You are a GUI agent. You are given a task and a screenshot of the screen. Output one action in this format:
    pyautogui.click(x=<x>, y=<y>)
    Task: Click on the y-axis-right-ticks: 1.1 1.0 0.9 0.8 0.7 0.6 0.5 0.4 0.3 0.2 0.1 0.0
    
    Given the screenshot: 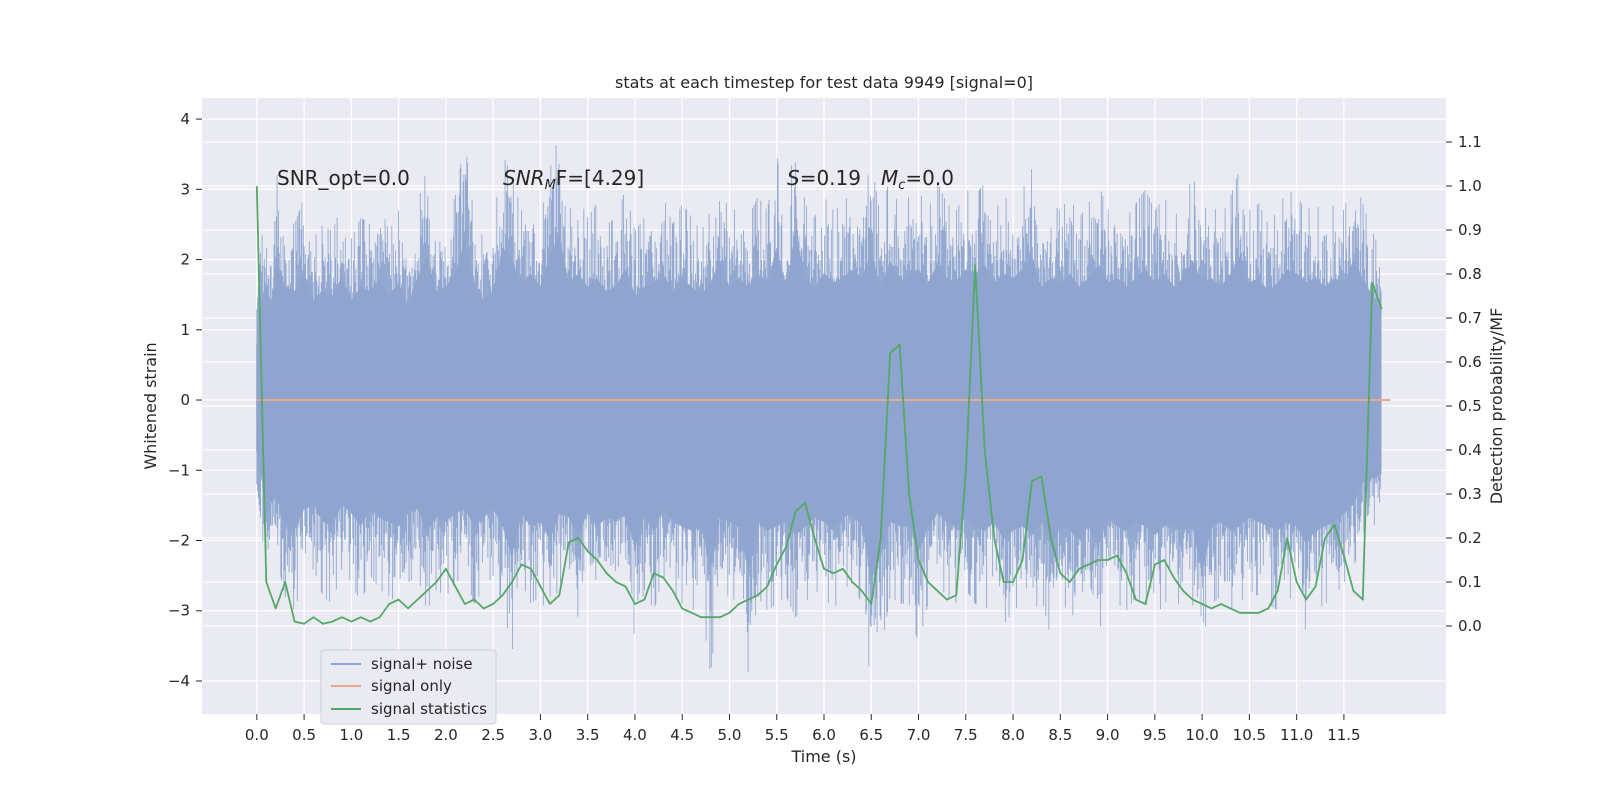 What is the action you would take?
    pyautogui.click(x=1464, y=384)
    